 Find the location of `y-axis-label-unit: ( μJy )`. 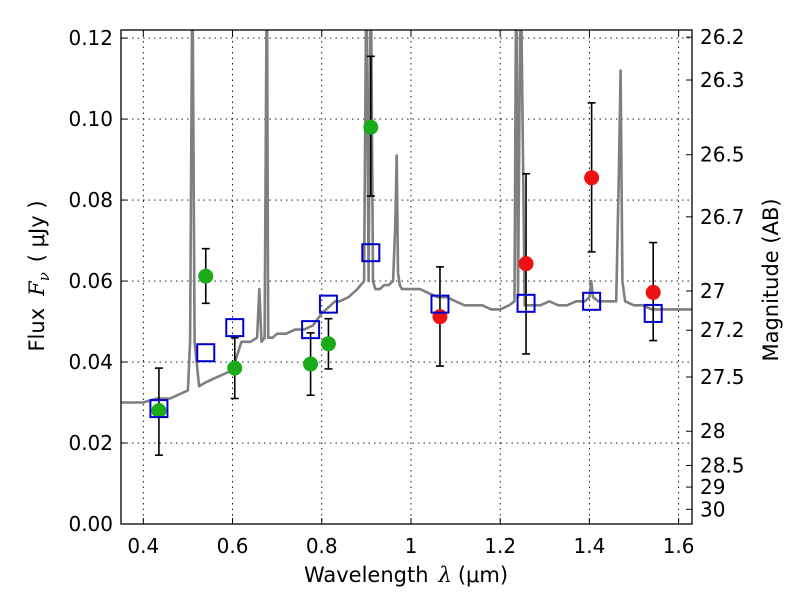

y-axis-label-unit: ( μJy ) is located at coordinates (37, 231).